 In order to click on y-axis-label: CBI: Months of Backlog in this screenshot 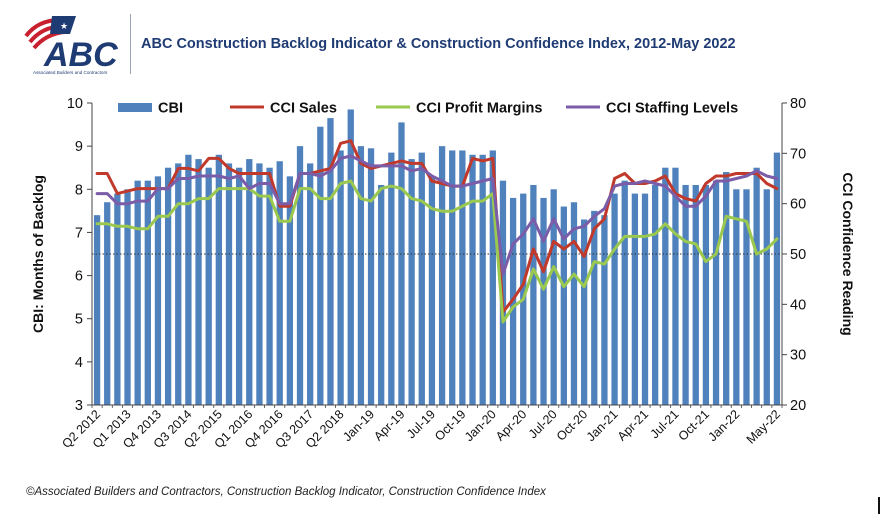, I will do `click(38, 254)`.